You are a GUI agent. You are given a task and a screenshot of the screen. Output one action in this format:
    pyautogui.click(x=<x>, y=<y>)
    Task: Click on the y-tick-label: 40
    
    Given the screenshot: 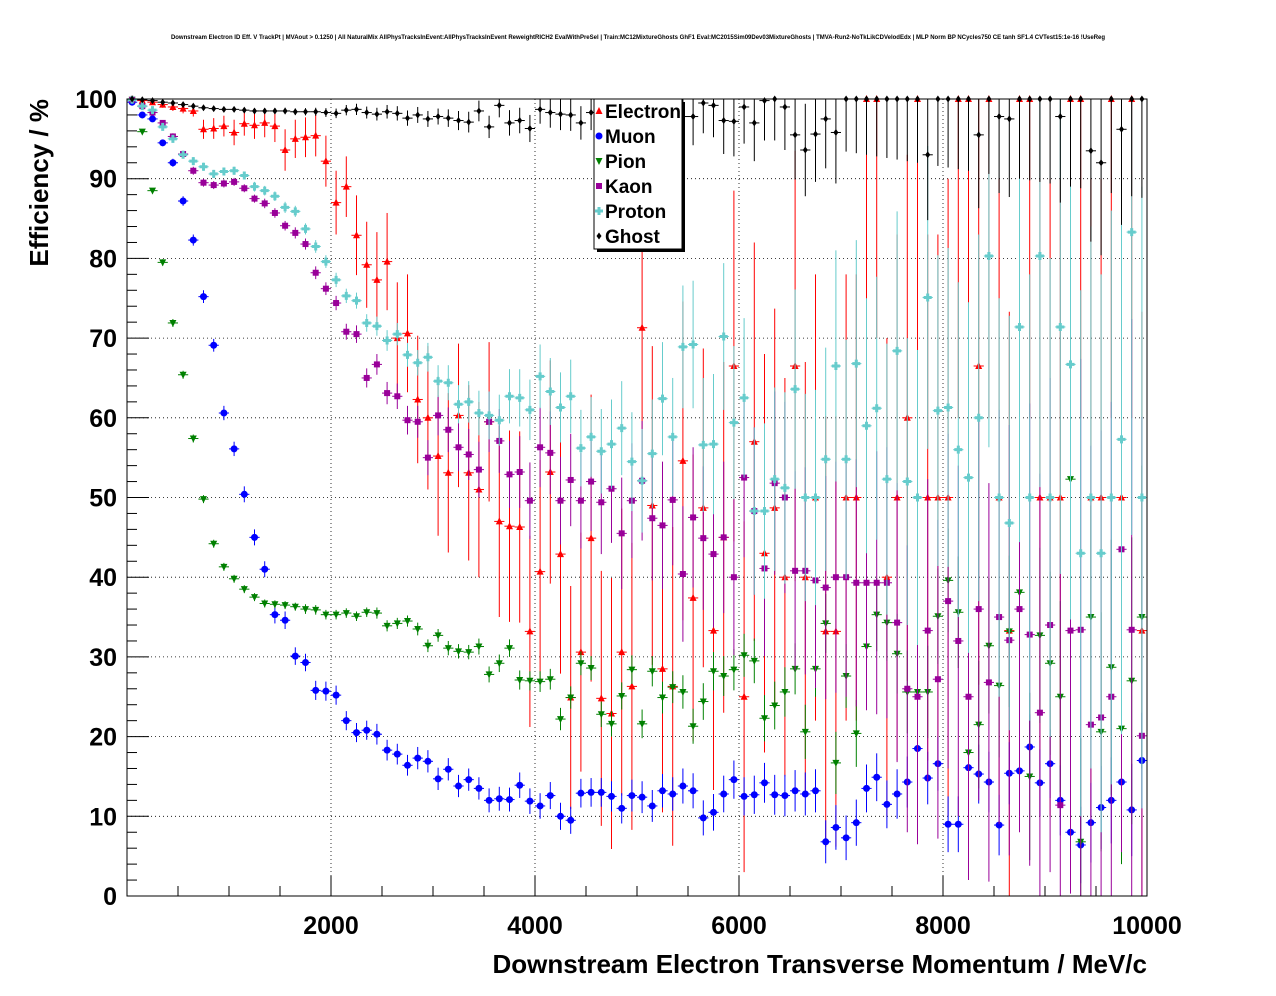 What is the action you would take?
    pyautogui.click(x=103, y=578)
    